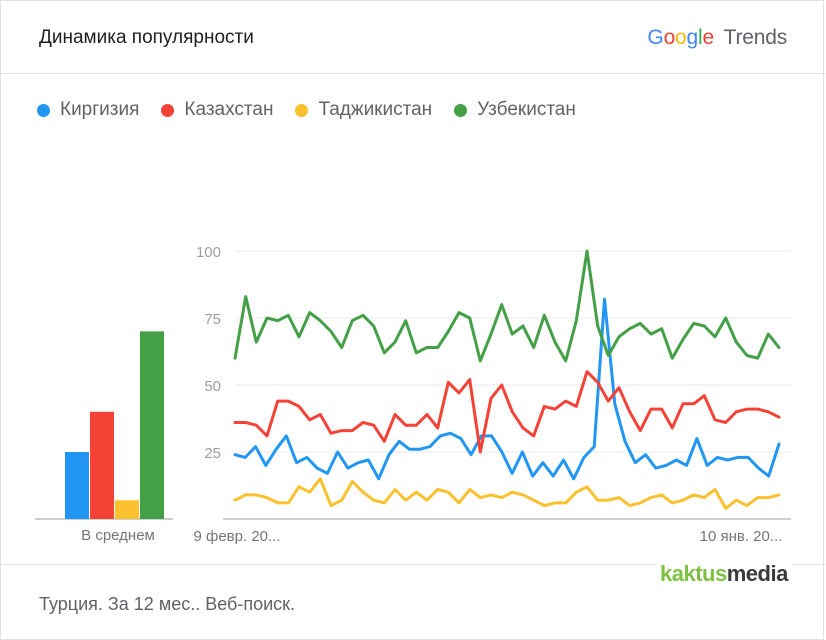 The image size is (826, 640). Describe the element at coordinates (755, 37) in the screenshot. I see `trends-wordmark: Trends` at that location.